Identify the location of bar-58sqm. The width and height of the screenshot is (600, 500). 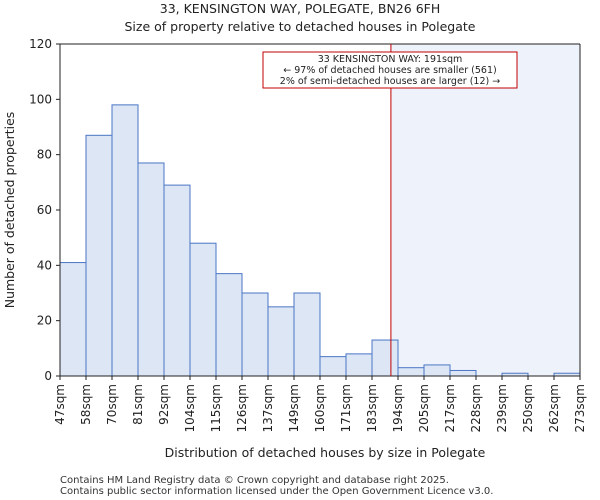
(99, 255).